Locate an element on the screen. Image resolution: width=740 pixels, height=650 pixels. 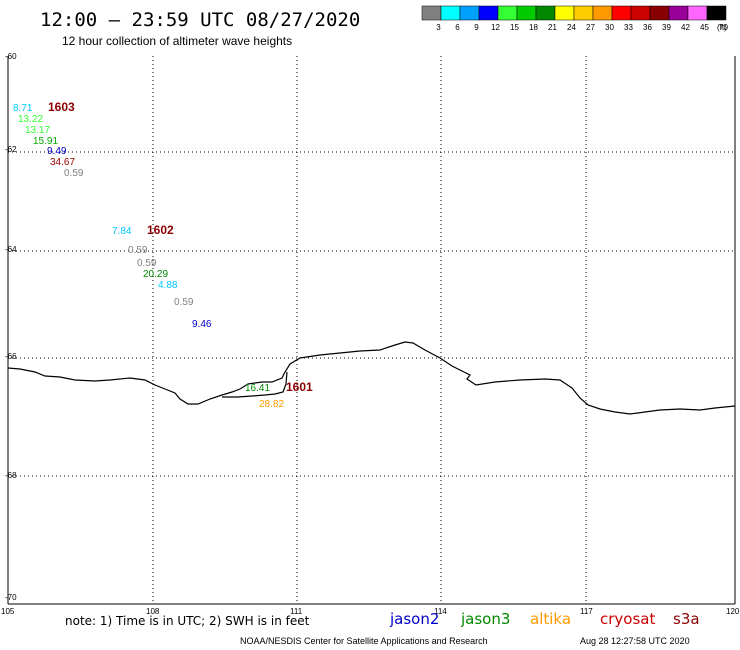
swh-label: 8.71 is located at coordinates (23, 108).